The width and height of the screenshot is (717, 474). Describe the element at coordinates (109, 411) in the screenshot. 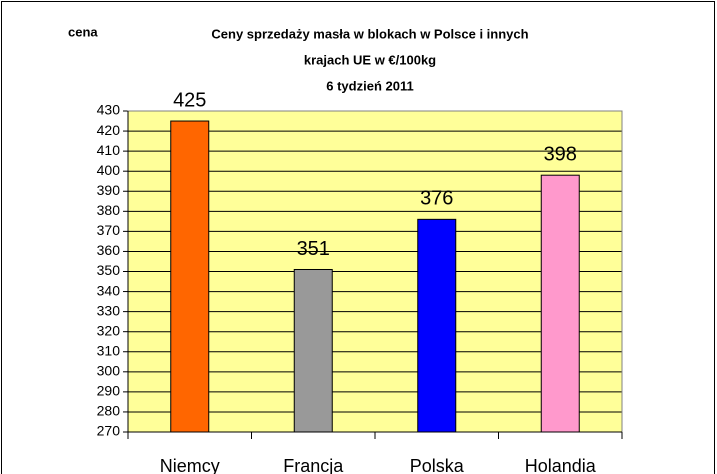

I see `y-tick-label: 280` at that location.